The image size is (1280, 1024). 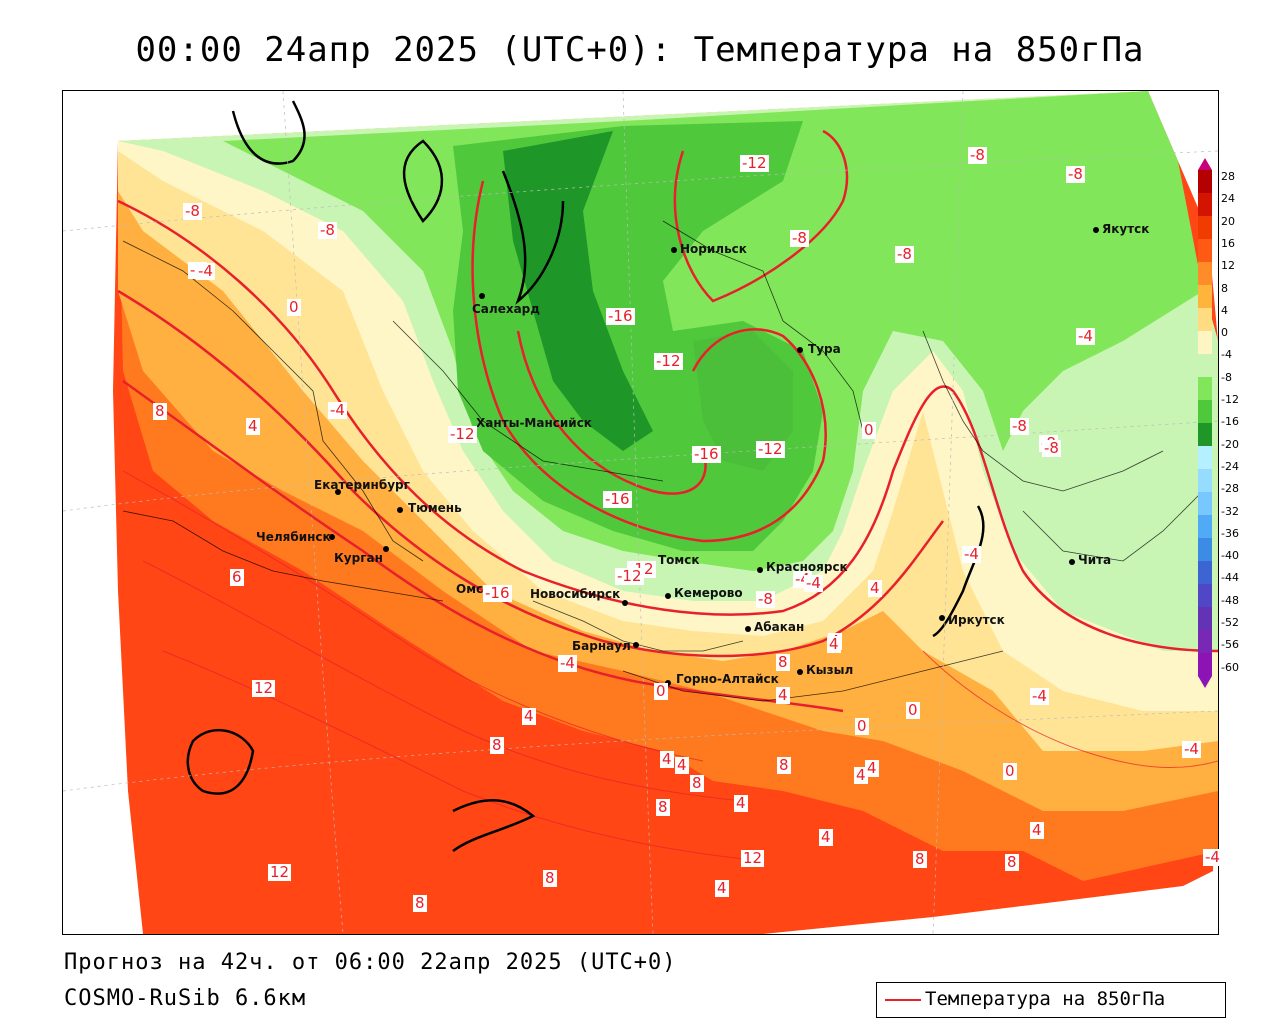 What do you see at coordinates (743, 401) in the screenshot?
I see `zone-minus16-east` at bounding box center [743, 401].